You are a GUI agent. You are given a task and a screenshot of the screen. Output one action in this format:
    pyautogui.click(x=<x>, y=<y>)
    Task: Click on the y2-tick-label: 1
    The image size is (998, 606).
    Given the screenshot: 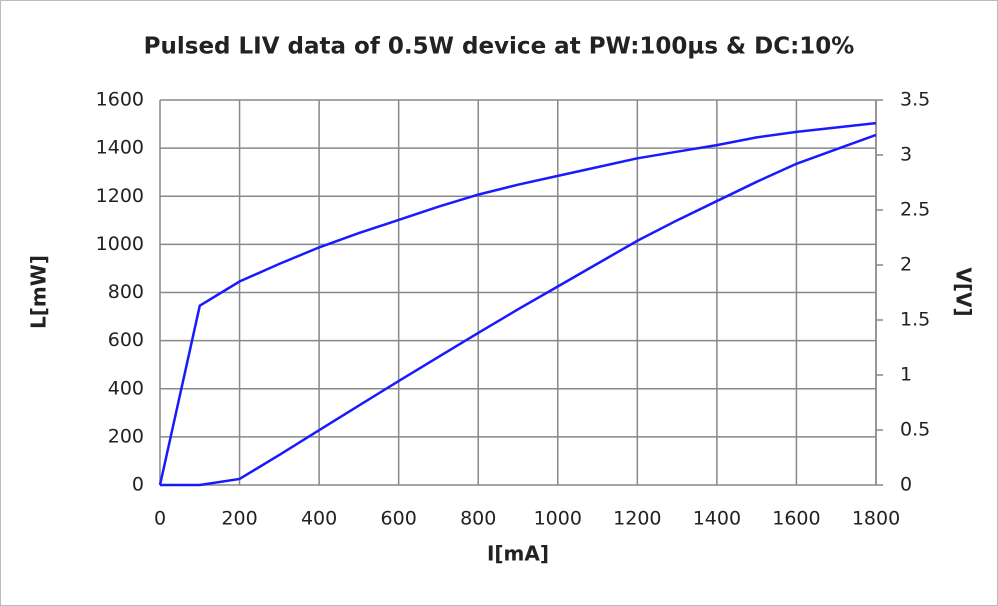 What is the action you would take?
    pyautogui.click(x=906, y=375)
    